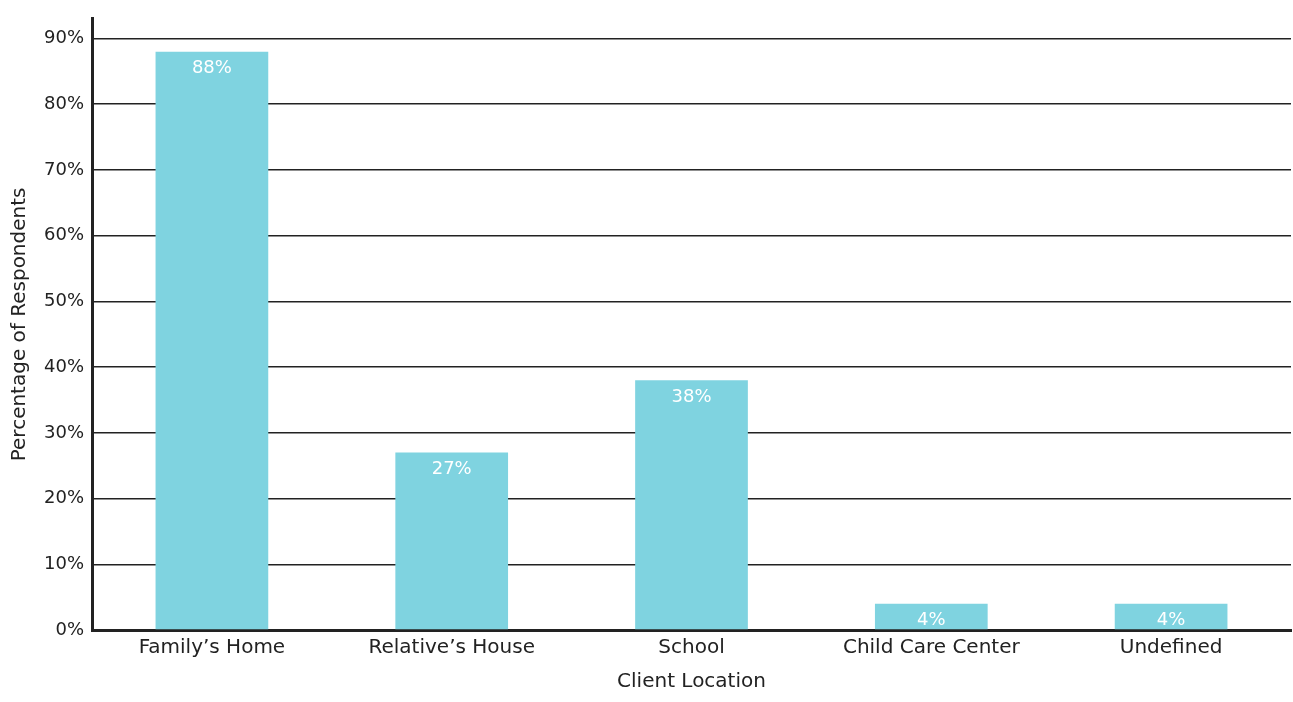 This screenshot has width=1293, height=702. I want to click on y-tick-label: 20%, so click(64, 497).